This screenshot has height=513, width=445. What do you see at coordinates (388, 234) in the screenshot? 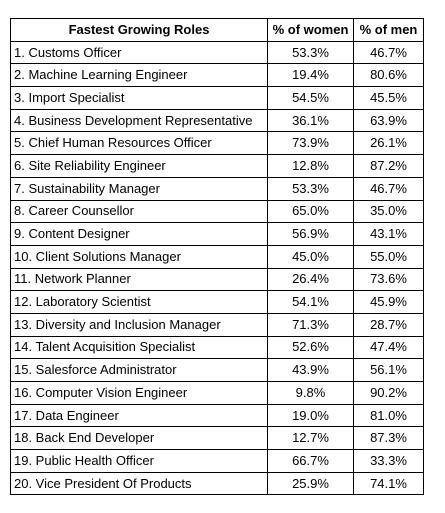
I see `men-percent-cell: 43.1%` at bounding box center [388, 234].